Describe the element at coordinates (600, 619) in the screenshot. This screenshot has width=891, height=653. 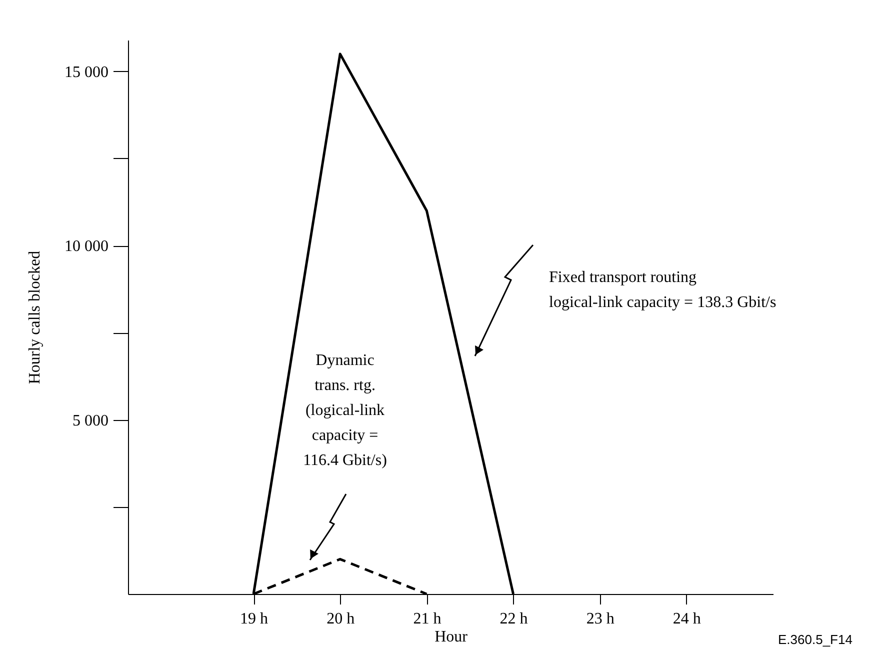
I see `x-tick-label: 23 h` at that location.